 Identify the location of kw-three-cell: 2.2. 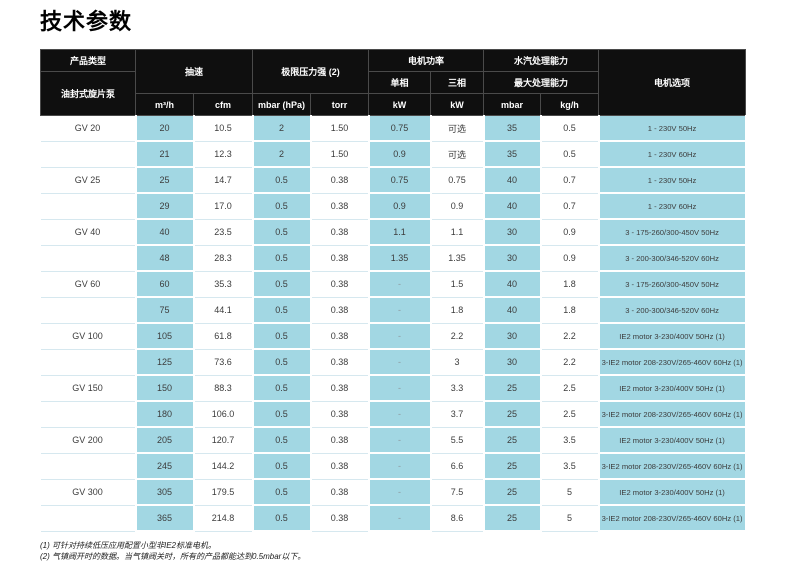
(457, 336).